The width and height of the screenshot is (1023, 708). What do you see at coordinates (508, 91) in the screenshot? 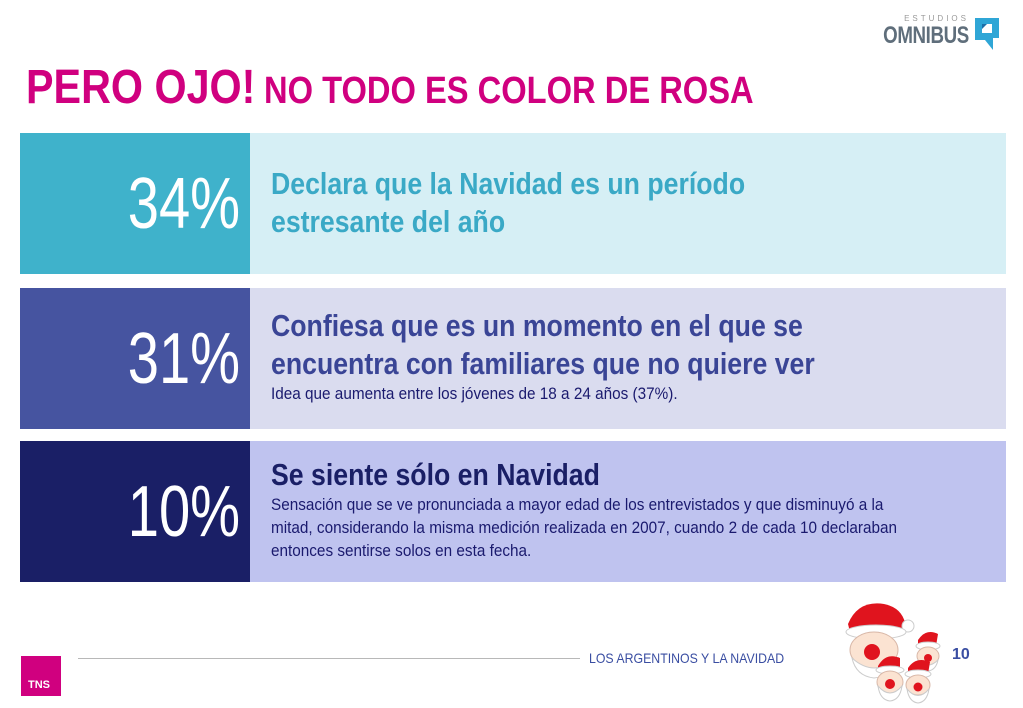
I see `page-title-sub: NO TODO ES COLOR DE ROSA` at bounding box center [508, 91].